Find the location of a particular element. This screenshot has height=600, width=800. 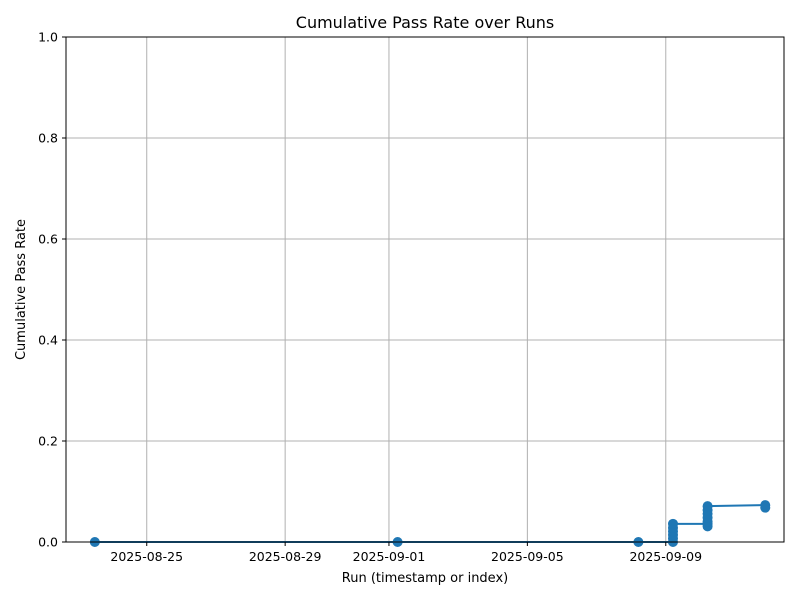

x-tick-label: 2025-09-01 is located at coordinates (389, 556).